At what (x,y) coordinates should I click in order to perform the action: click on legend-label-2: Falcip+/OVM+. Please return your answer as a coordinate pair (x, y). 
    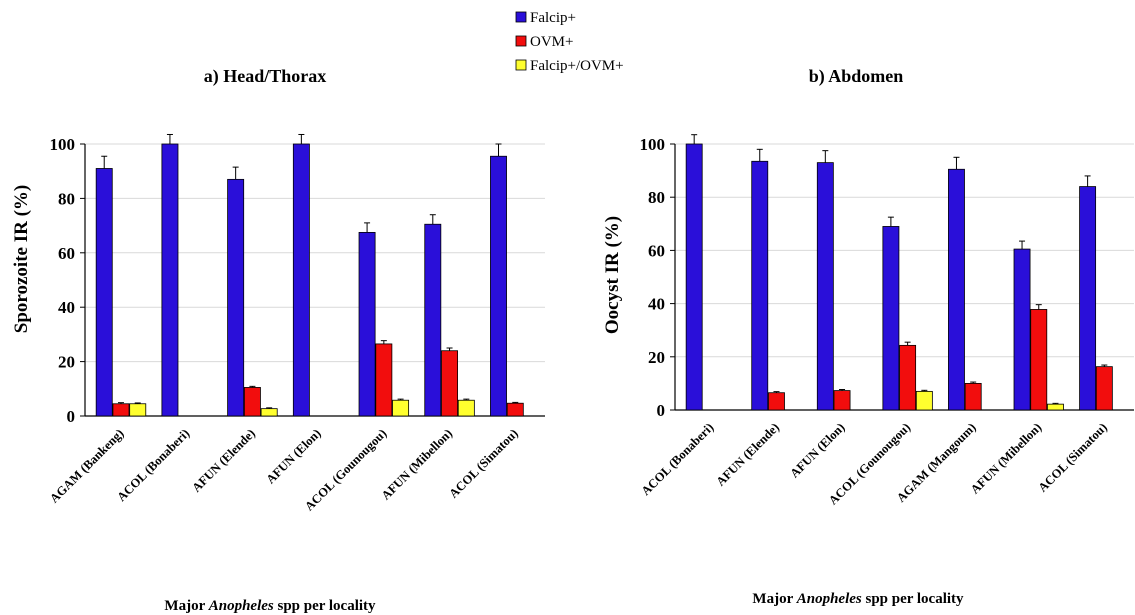
    Looking at the image, I should click on (577, 66).